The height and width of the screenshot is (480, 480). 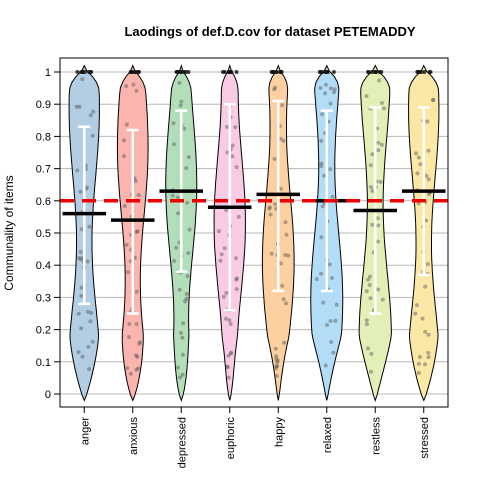 What do you see at coordinates (9, 232) in the screenshot?
I see `y-axis-label: Communality of items` at bounding box center [9, 232].